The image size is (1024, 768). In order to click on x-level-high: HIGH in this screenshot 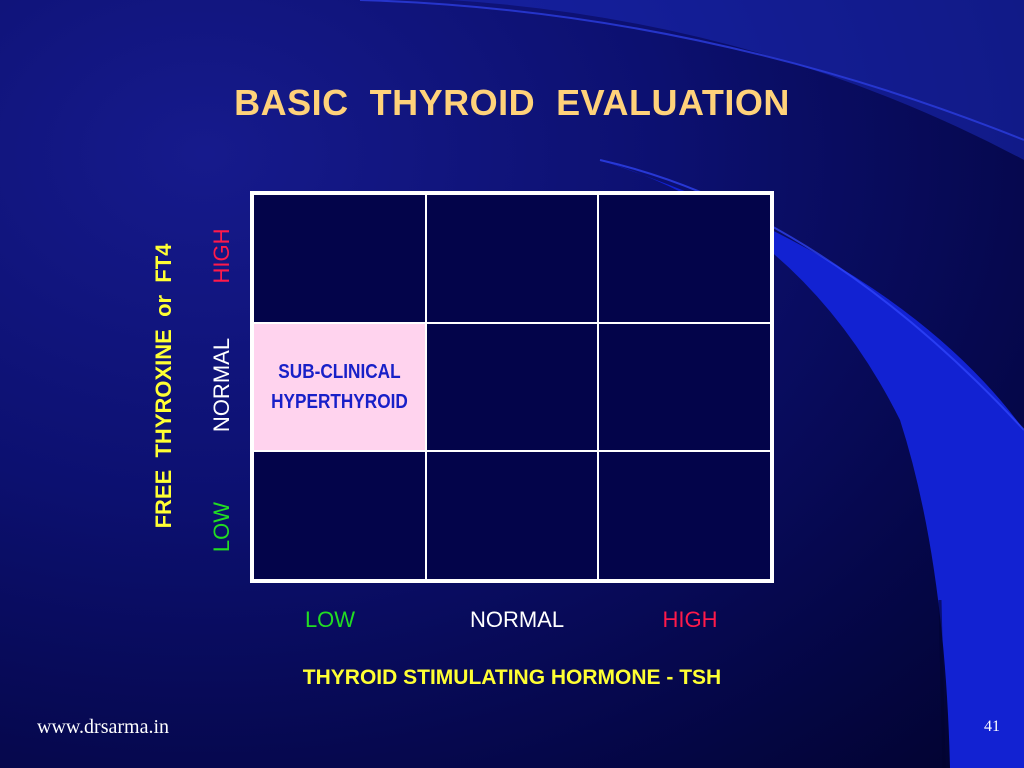, I will do `click(690, 619)`.